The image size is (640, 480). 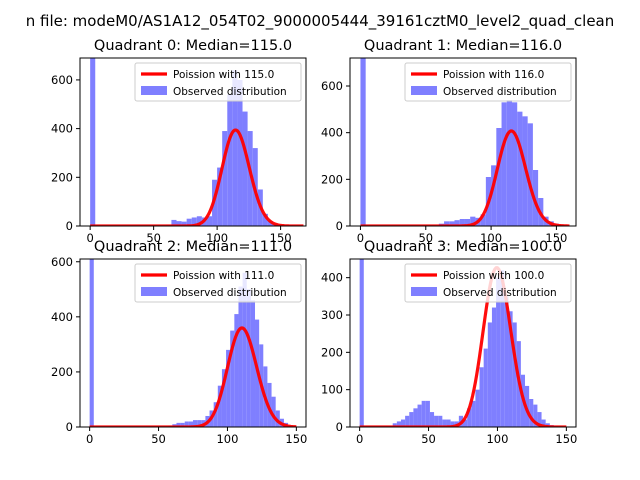 What do you see at coordinates (332, 390) in the screenshot?
I see `y-tick-label: 100` at bounding box center [332, 390].